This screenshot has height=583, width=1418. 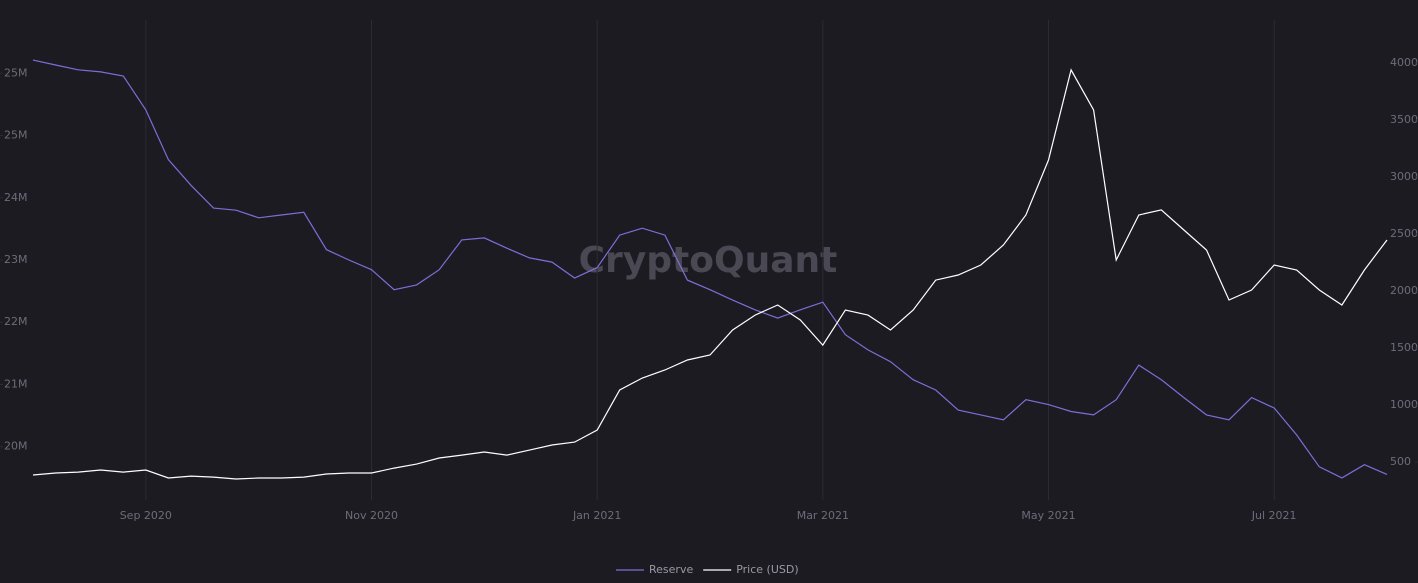 I want to click on y2-tick-label: 1500, so click(x=1404, y=347).